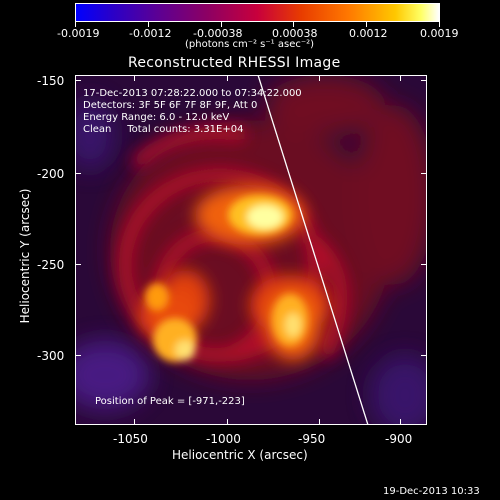 The height and width of the screenshot is (500, 500). I want to click on y-tick-label: -250, so click(51, 265).